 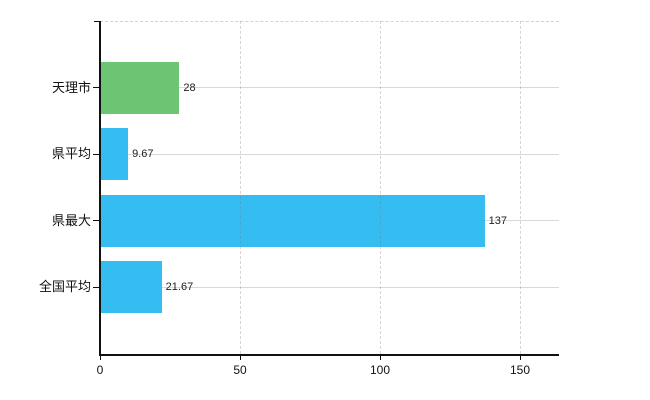 I want to click on top-boundary-line, so click(x=329, y=21).